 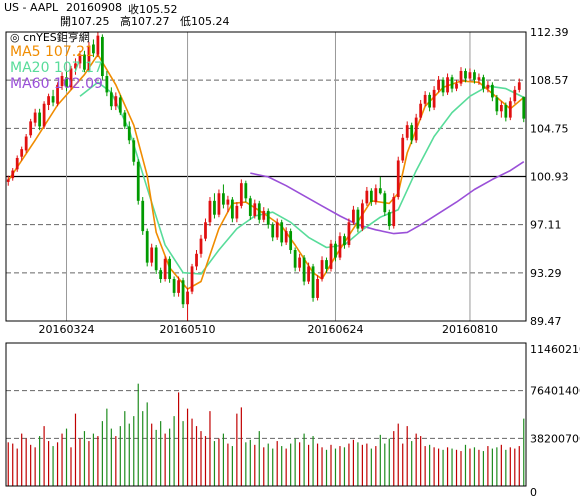 What do you see at coordinates (549, 177) in the screenshot?
I see `price-y-tick: 100.93` at bounding box center [549, 177].